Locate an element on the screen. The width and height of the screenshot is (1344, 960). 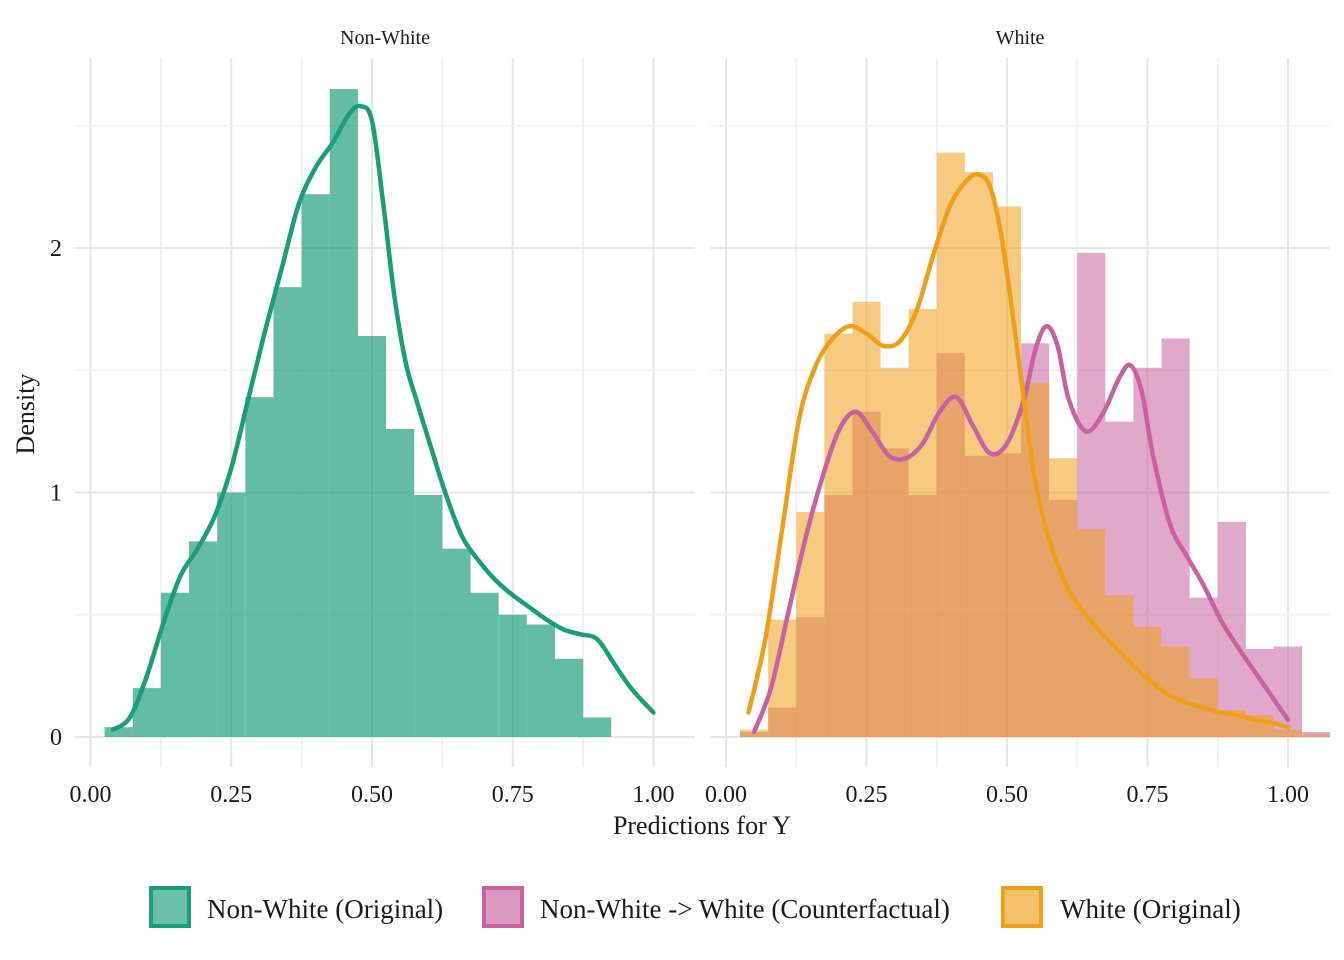
facet-title: White is located at coordinates (1020, 38).